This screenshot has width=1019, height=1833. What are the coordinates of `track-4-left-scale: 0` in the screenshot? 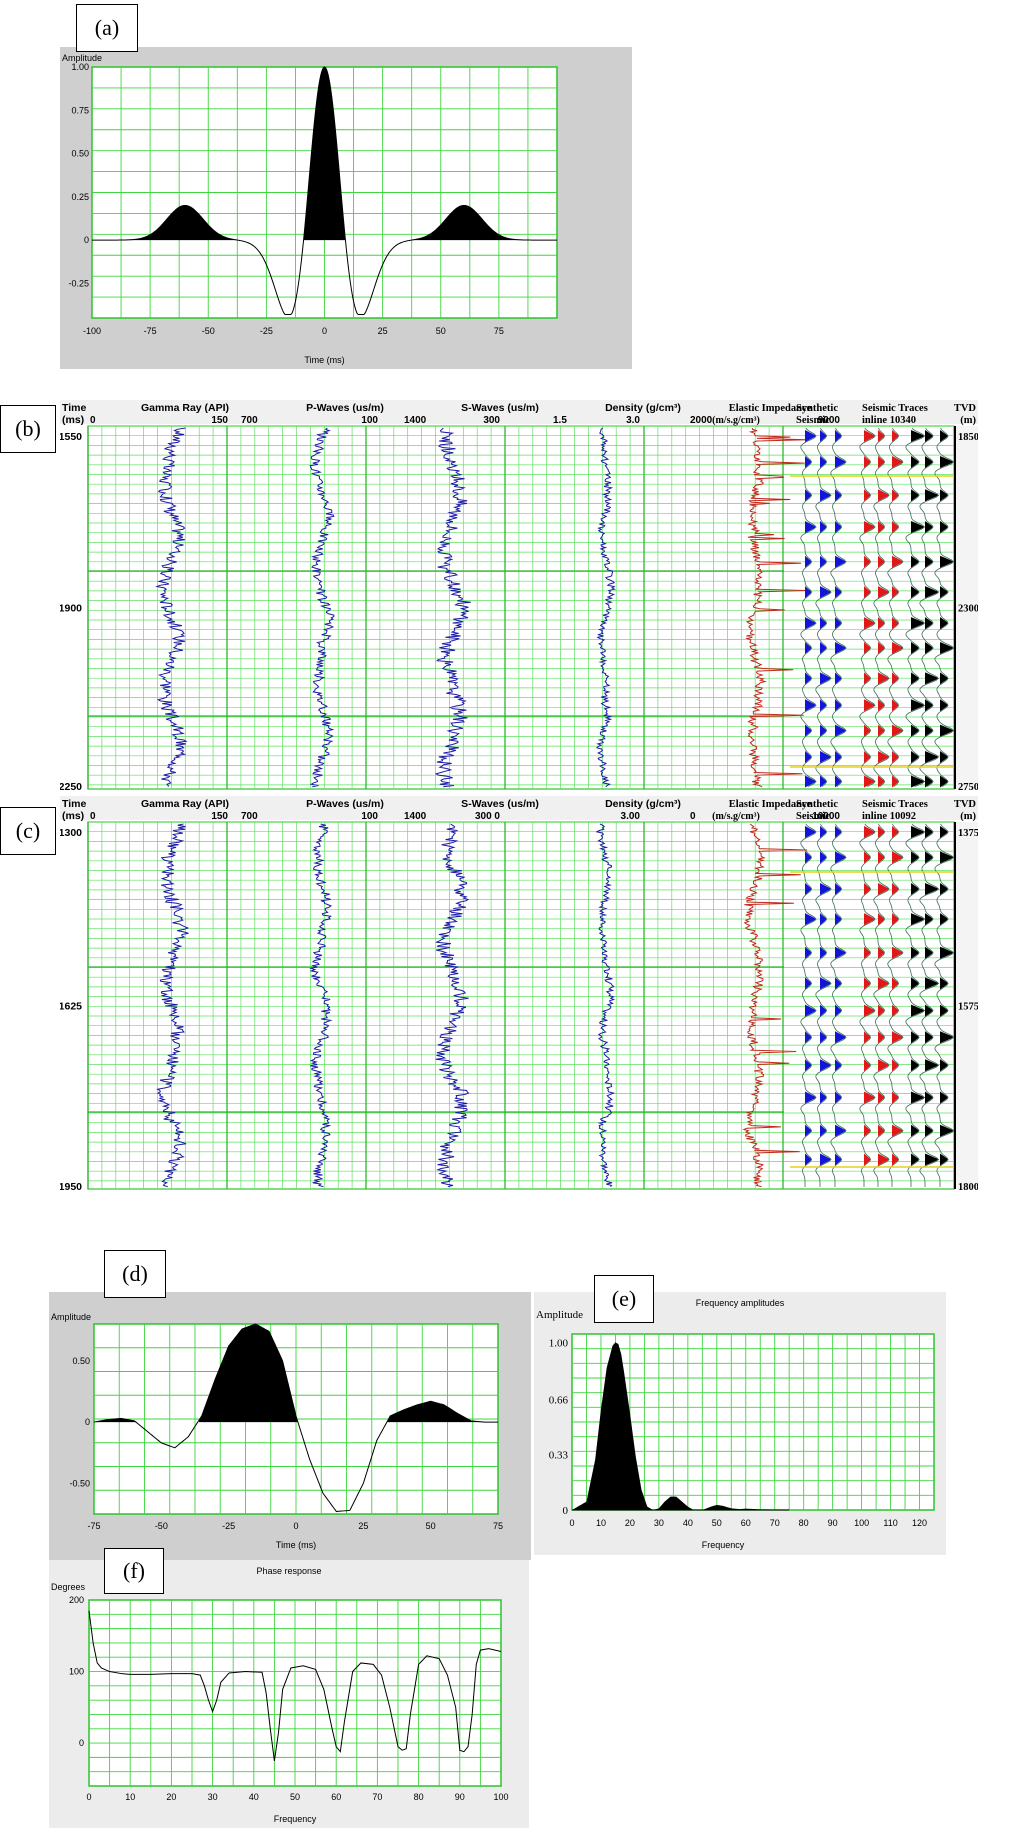 It's located at (693, 816).